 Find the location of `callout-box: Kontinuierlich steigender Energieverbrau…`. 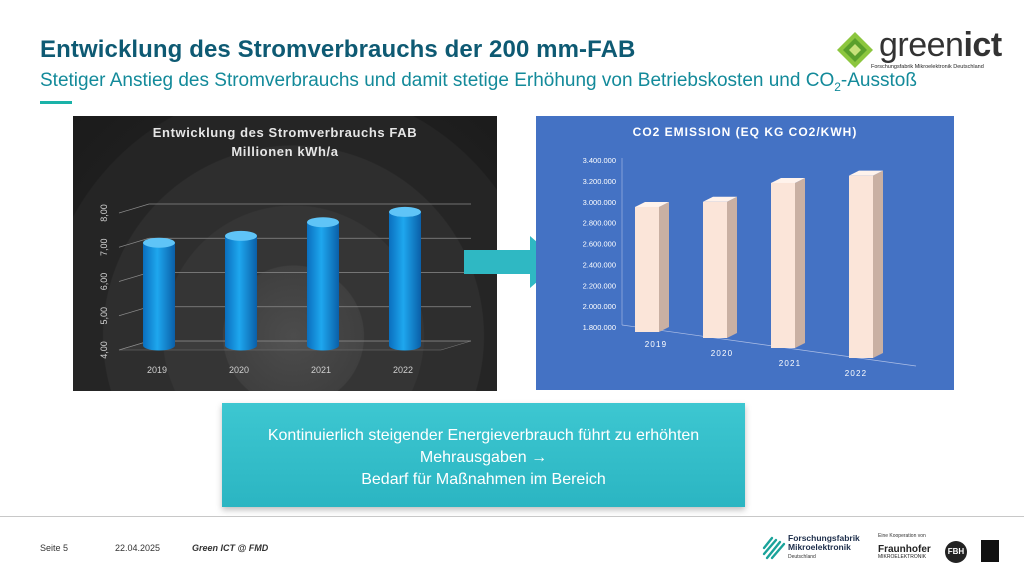

callout-box: Kontinuierlich steigender Energieverbrau… is located at coordinates (483, 455).